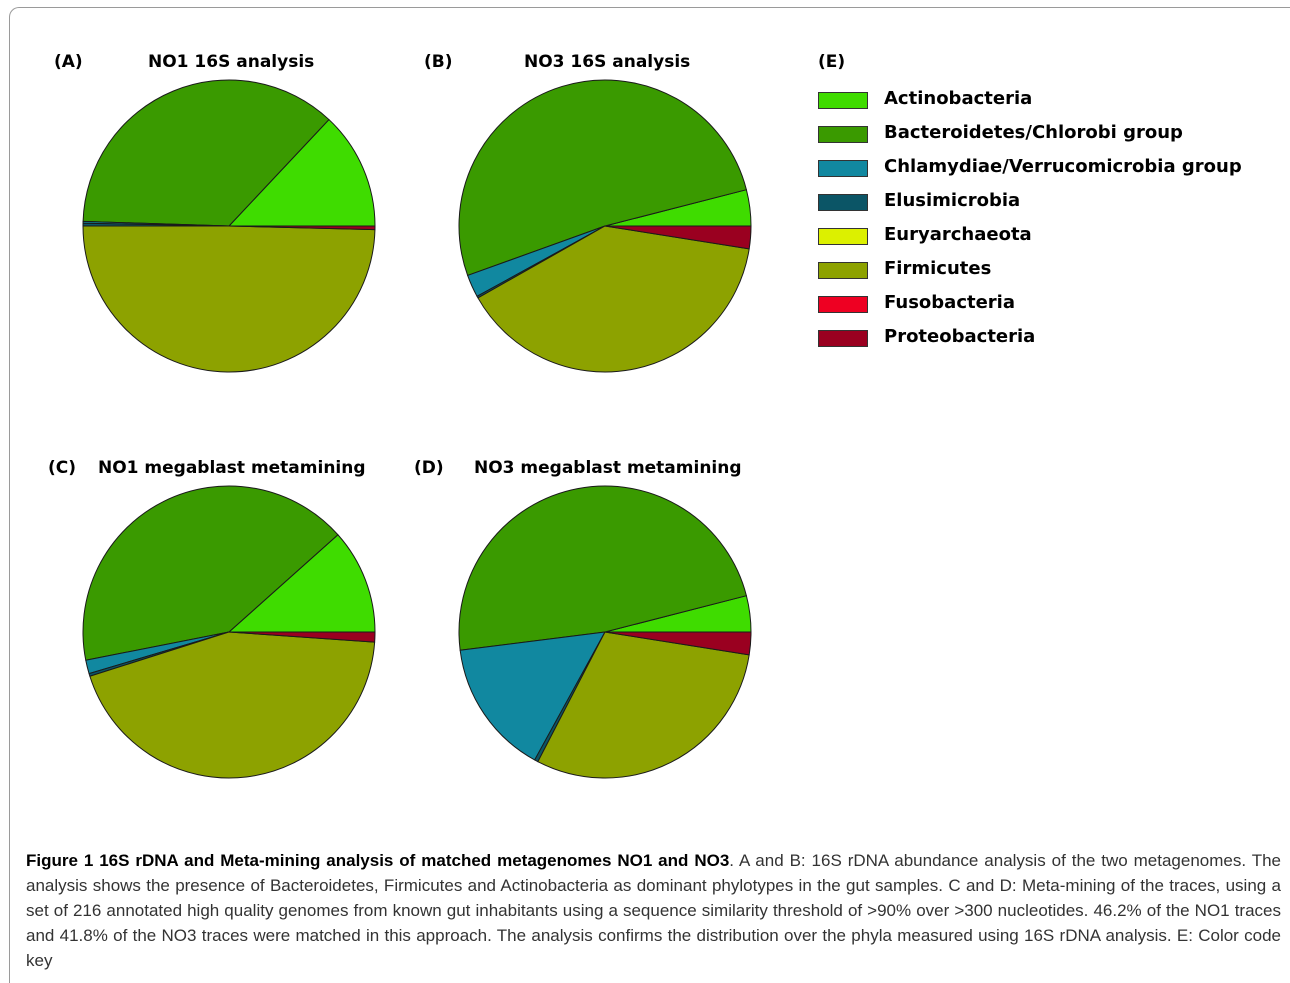  Describe the element at coordinates (960, 336) in the screenshot. I see `legend-label: Proteobacteria` at that location.